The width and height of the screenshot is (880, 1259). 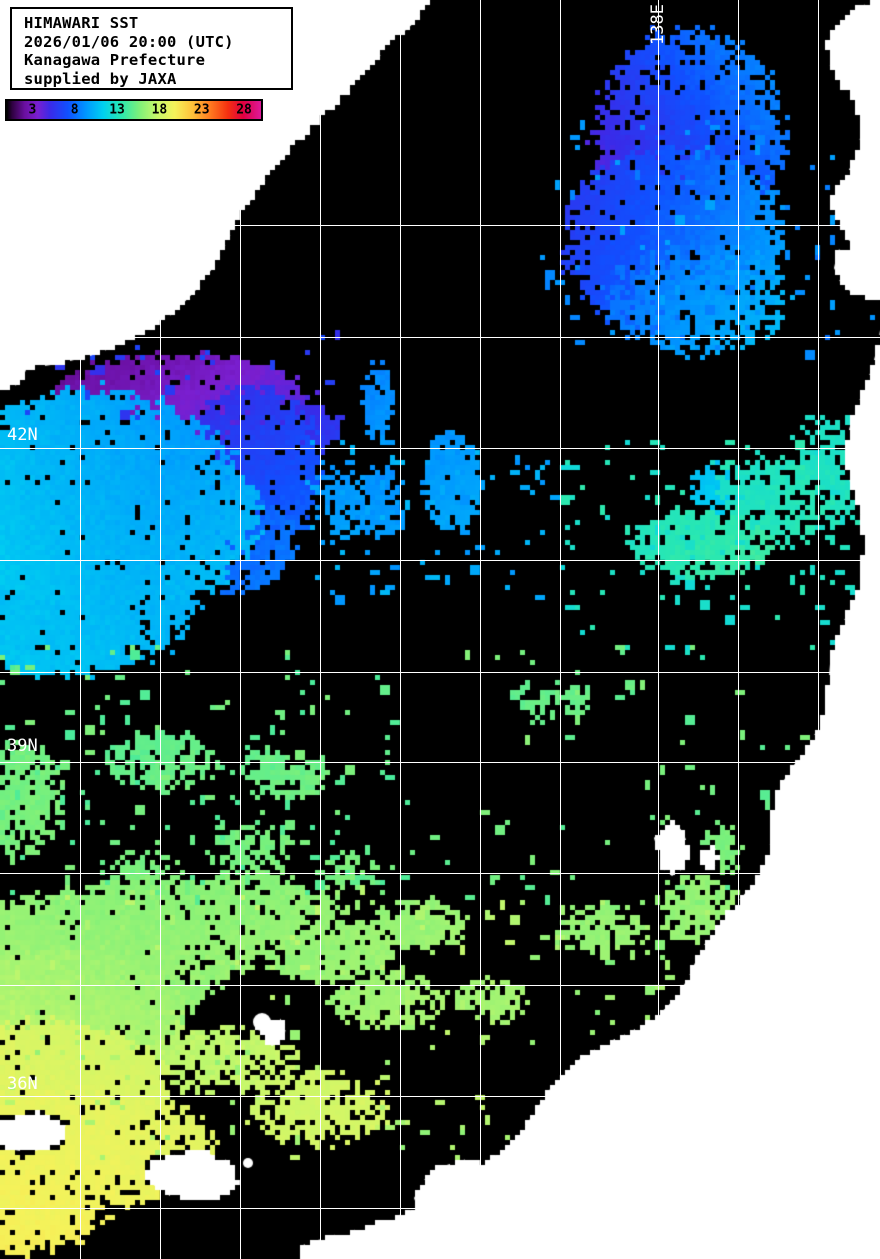 What do you see at coordinates (22, 435) in the screenshot?
I see `graticule-label-42N: 42N` at bounding box center [22, 435].